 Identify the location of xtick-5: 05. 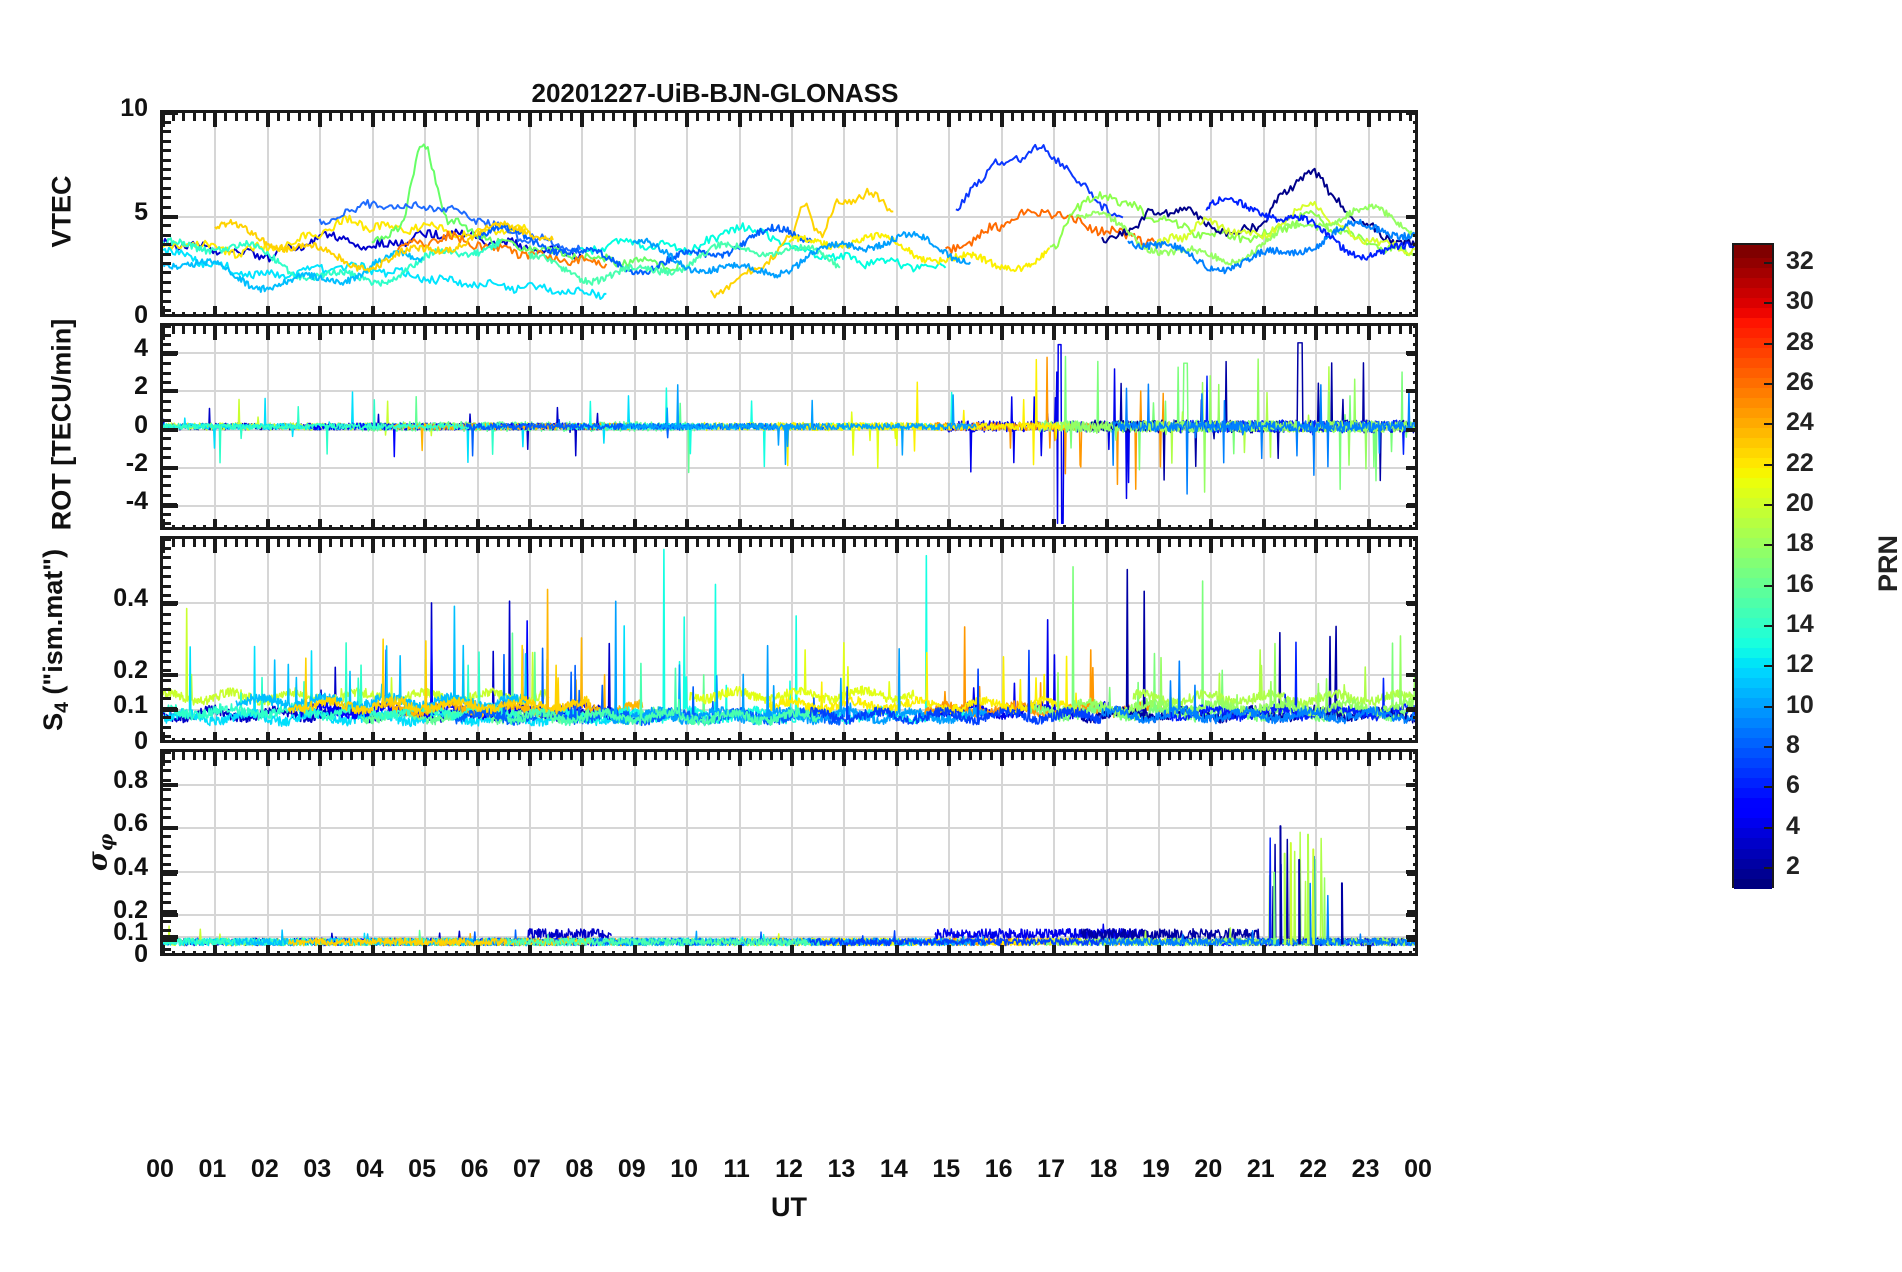
(422, 1169).